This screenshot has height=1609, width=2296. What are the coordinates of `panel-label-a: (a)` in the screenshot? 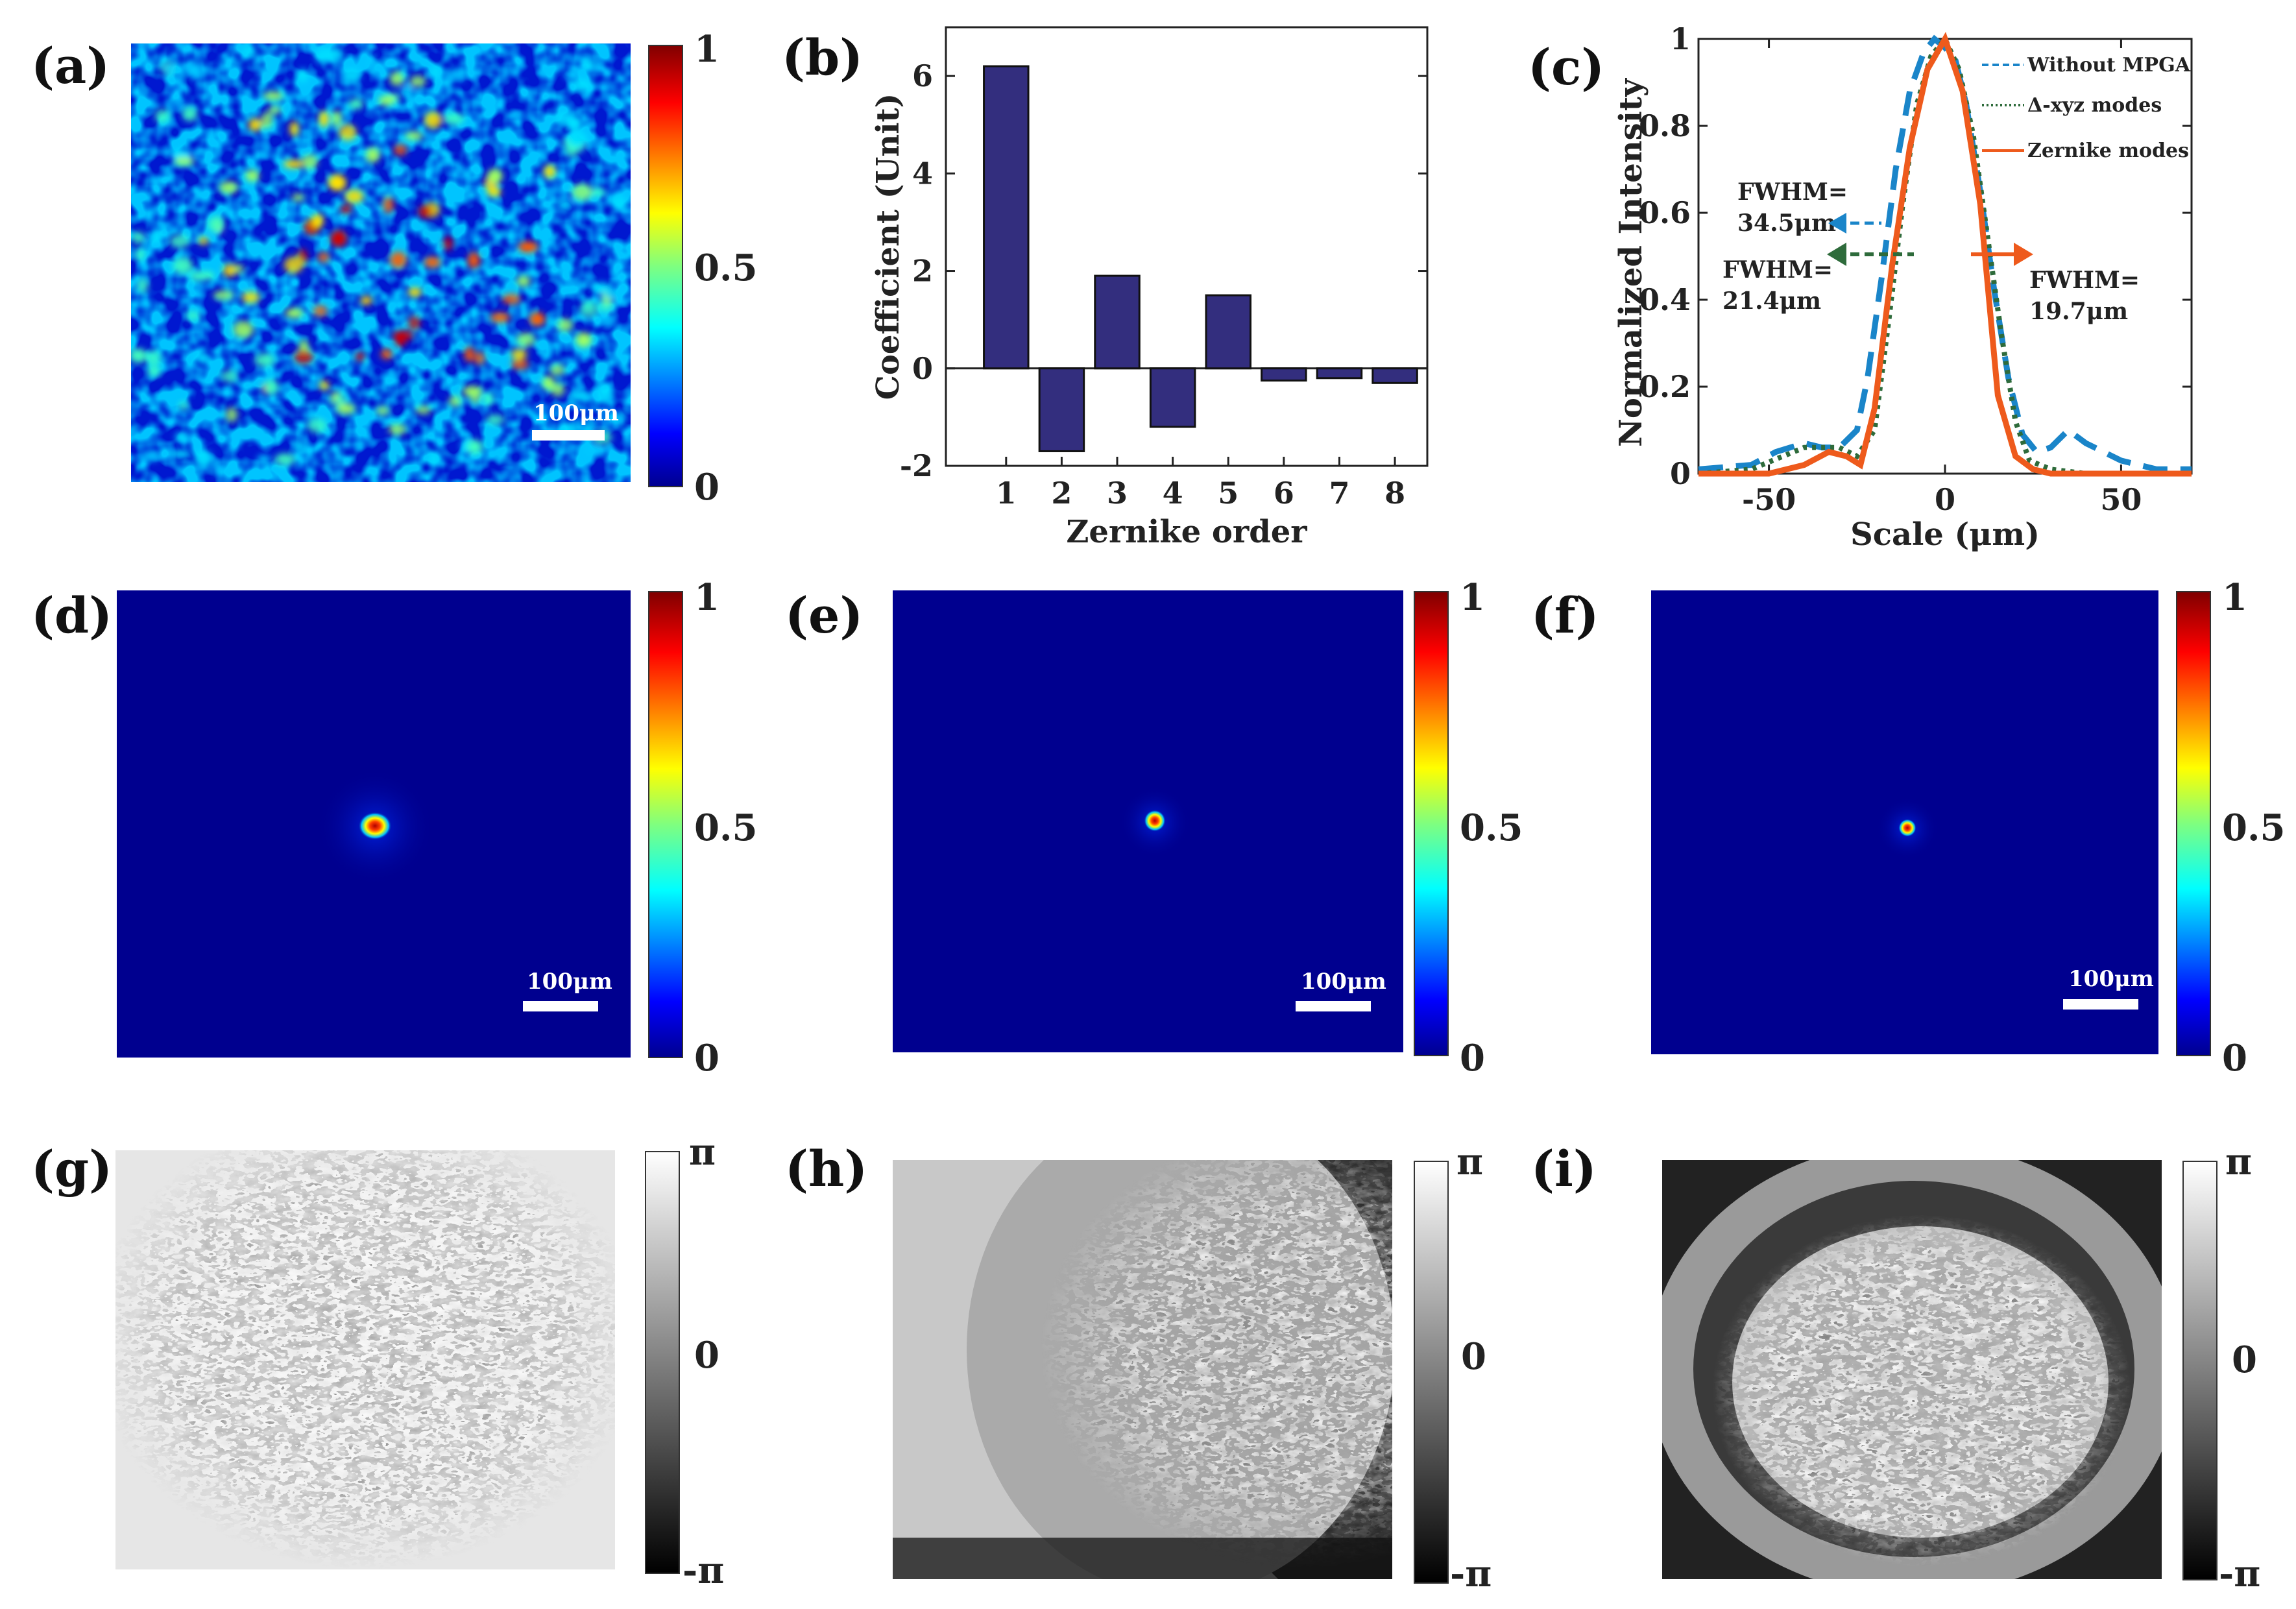 It's located at (70, 66).